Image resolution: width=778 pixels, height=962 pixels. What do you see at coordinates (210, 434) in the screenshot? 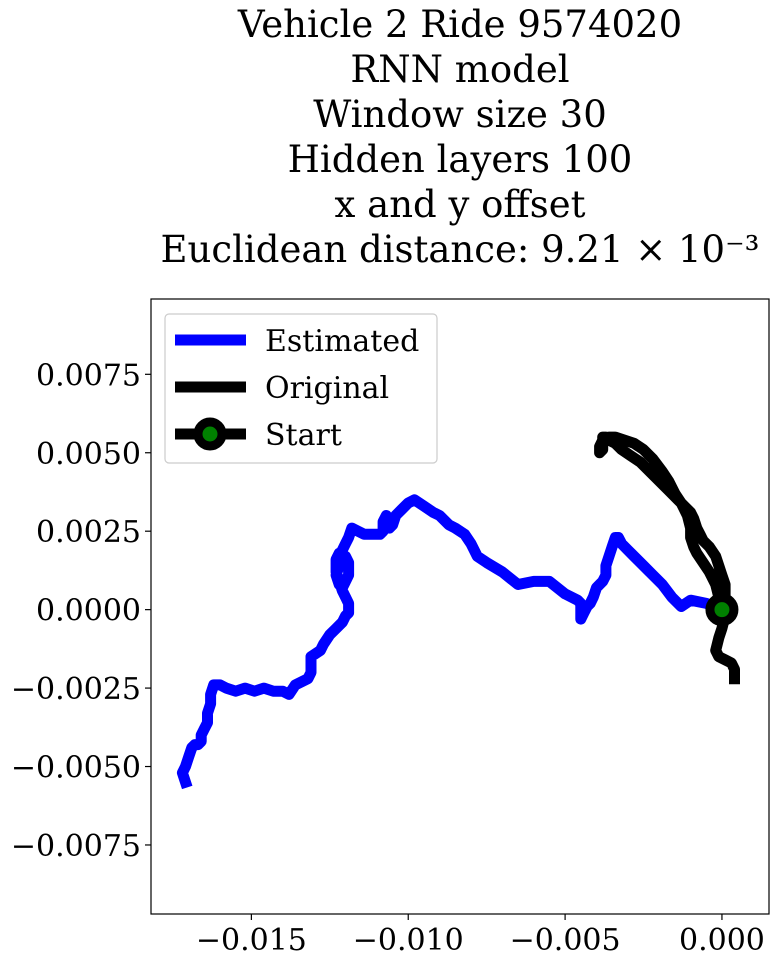
I see `legend-start-marker` at bounding box center [210, 434].